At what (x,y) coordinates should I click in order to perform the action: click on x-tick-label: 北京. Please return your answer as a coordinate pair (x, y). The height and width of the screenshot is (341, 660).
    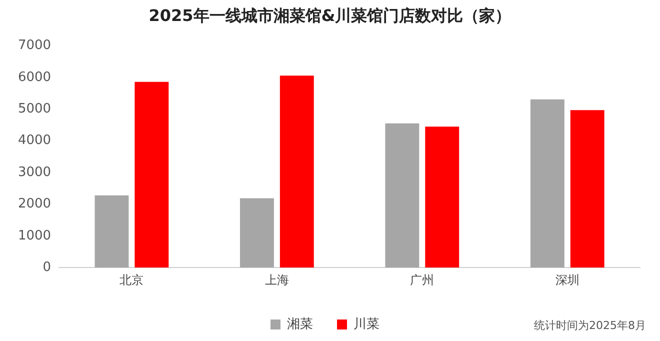
    Looking at the image, I should click on (132, 279).